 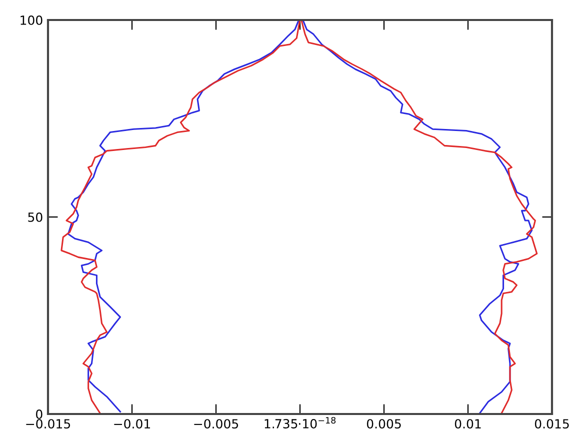 What do you see at coordinates (48, 424) in the screenshot?
I see `x-tick-label: −0.015` at bounding box center [48, 424].